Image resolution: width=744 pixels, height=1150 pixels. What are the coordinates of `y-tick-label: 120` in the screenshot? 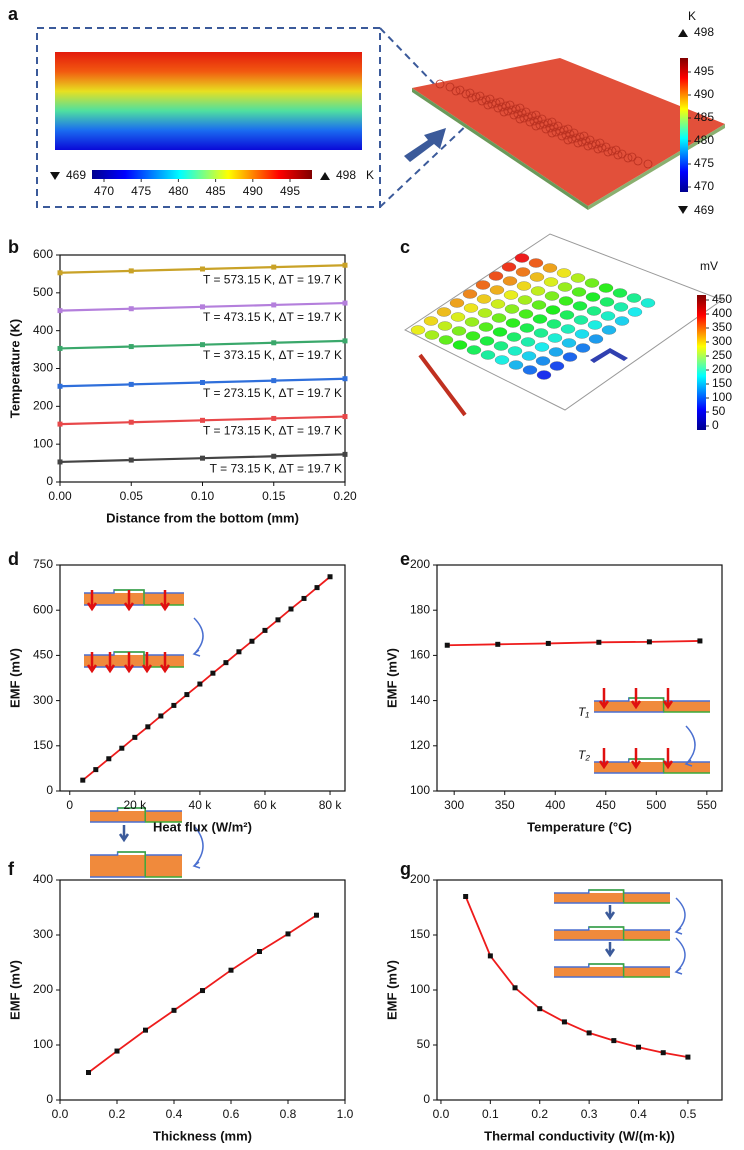 It's located at (420, 745).